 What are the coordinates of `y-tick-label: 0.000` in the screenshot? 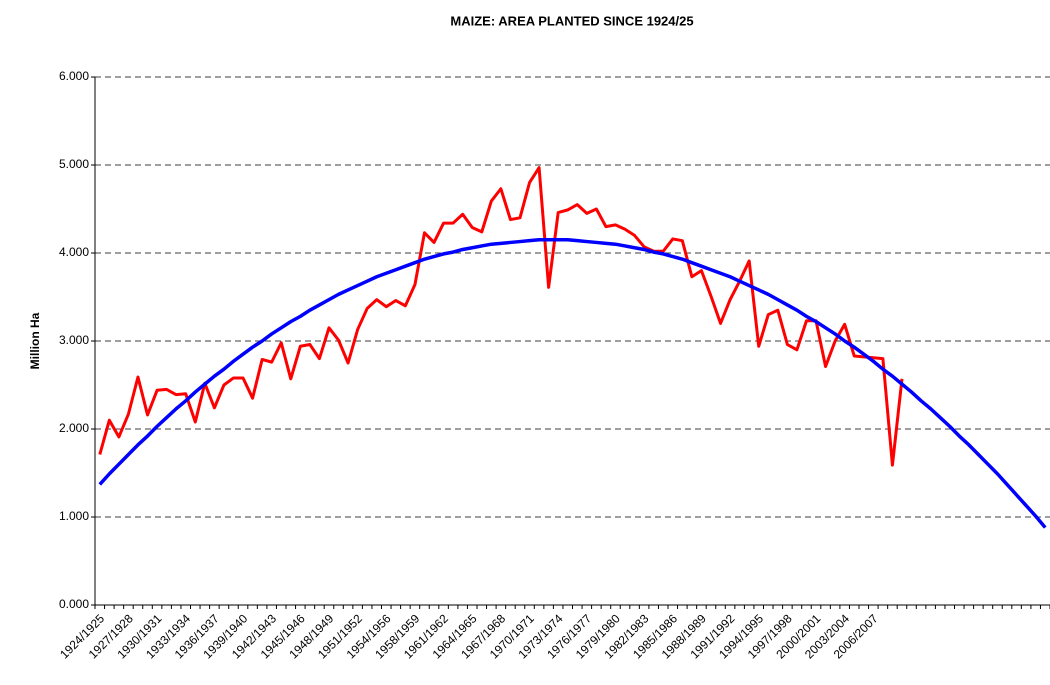 It's located at (74, 604).